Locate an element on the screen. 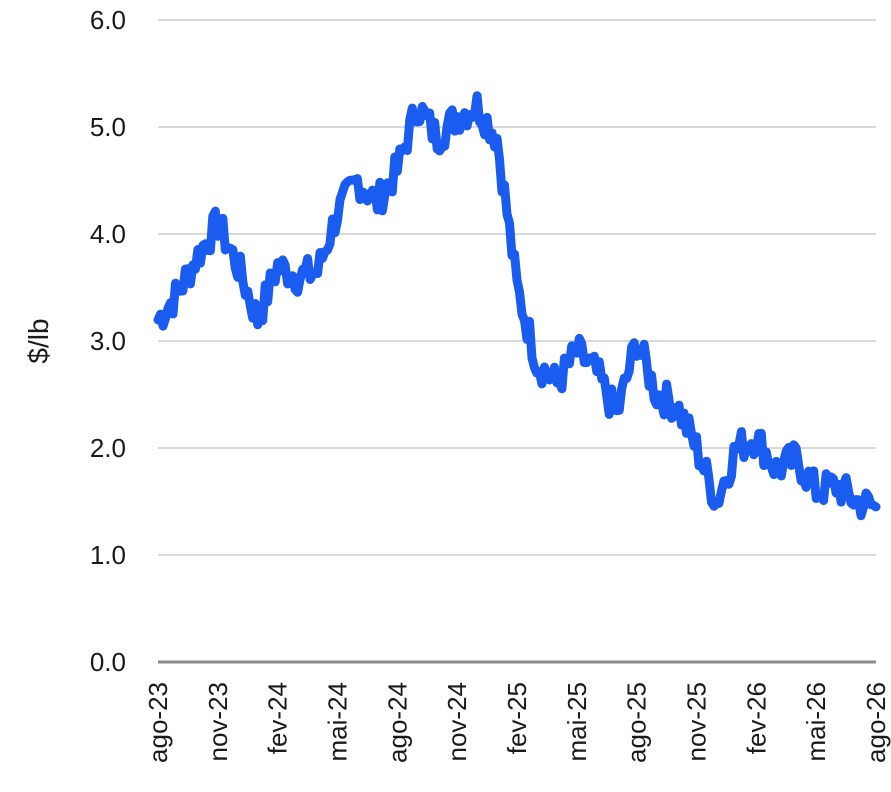 This screenshot has width=891, height=792. x-tick-label: nov-25 is located at coordinates (697, 722).